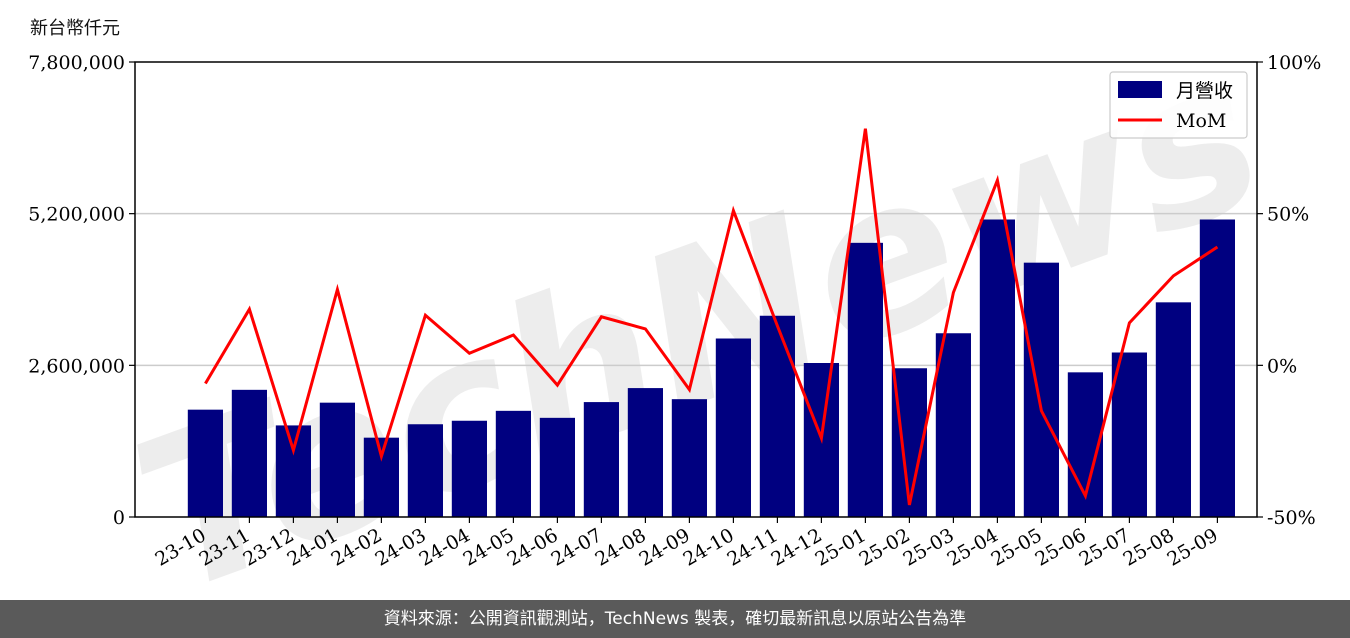 The height and width of the screenshot is (638, 1350). Describe the element at coordinates (1204, 91) in the screenshot. I see `legend-label-bar: 月營收` at that location.